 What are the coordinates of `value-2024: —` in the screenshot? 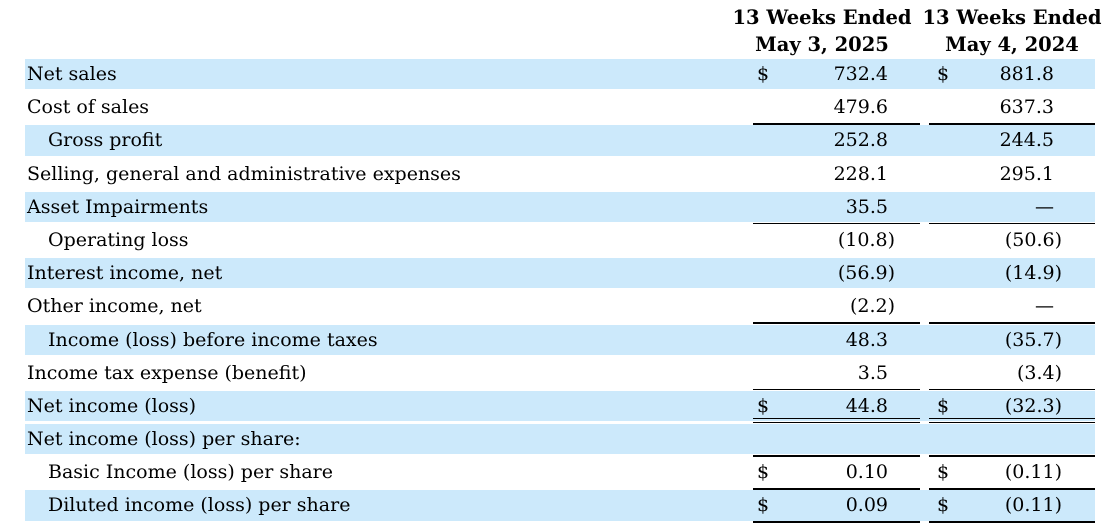 It's located at (1044, 206).